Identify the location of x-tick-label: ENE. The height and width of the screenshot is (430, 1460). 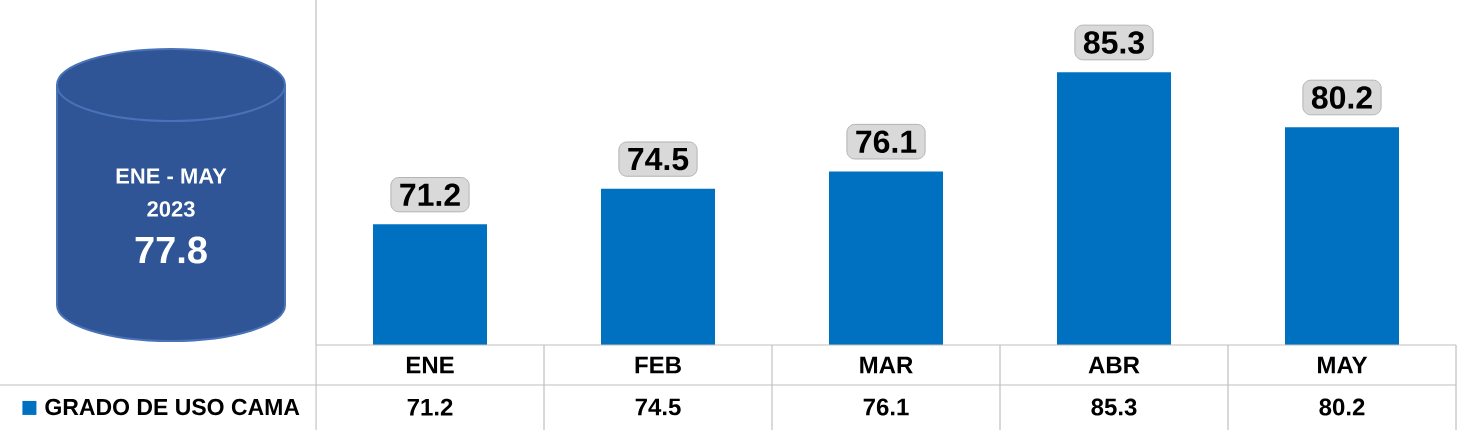
(430, 365).